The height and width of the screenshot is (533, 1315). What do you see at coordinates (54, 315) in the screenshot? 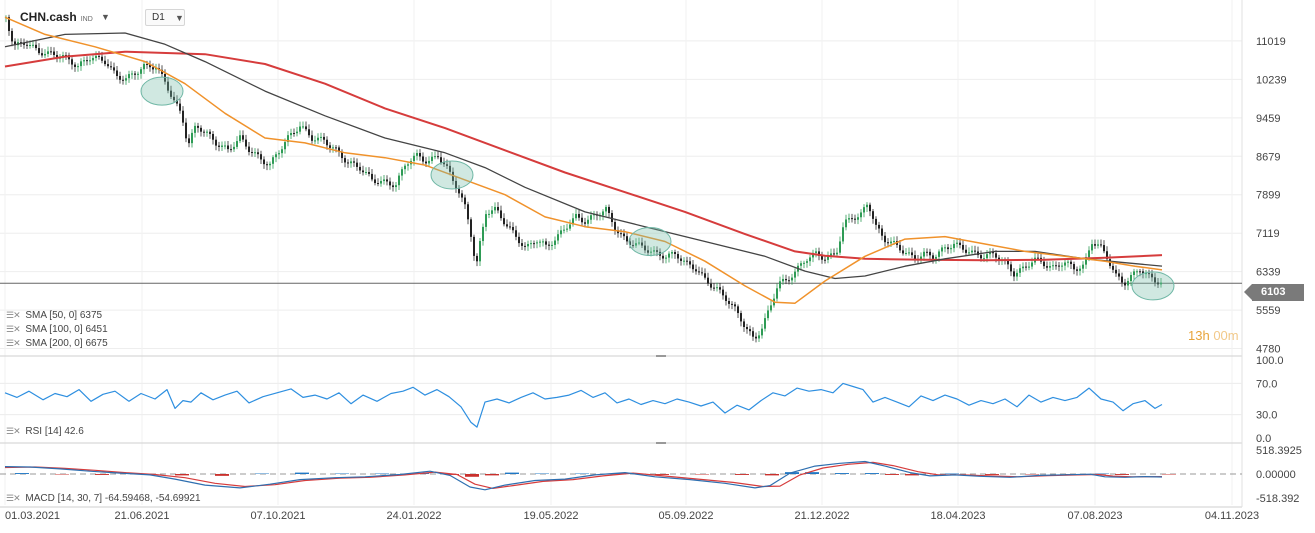
I see `legend-sma50: ☰✕ SMA [50, 0] 6375` at bounding box center [54, 315].